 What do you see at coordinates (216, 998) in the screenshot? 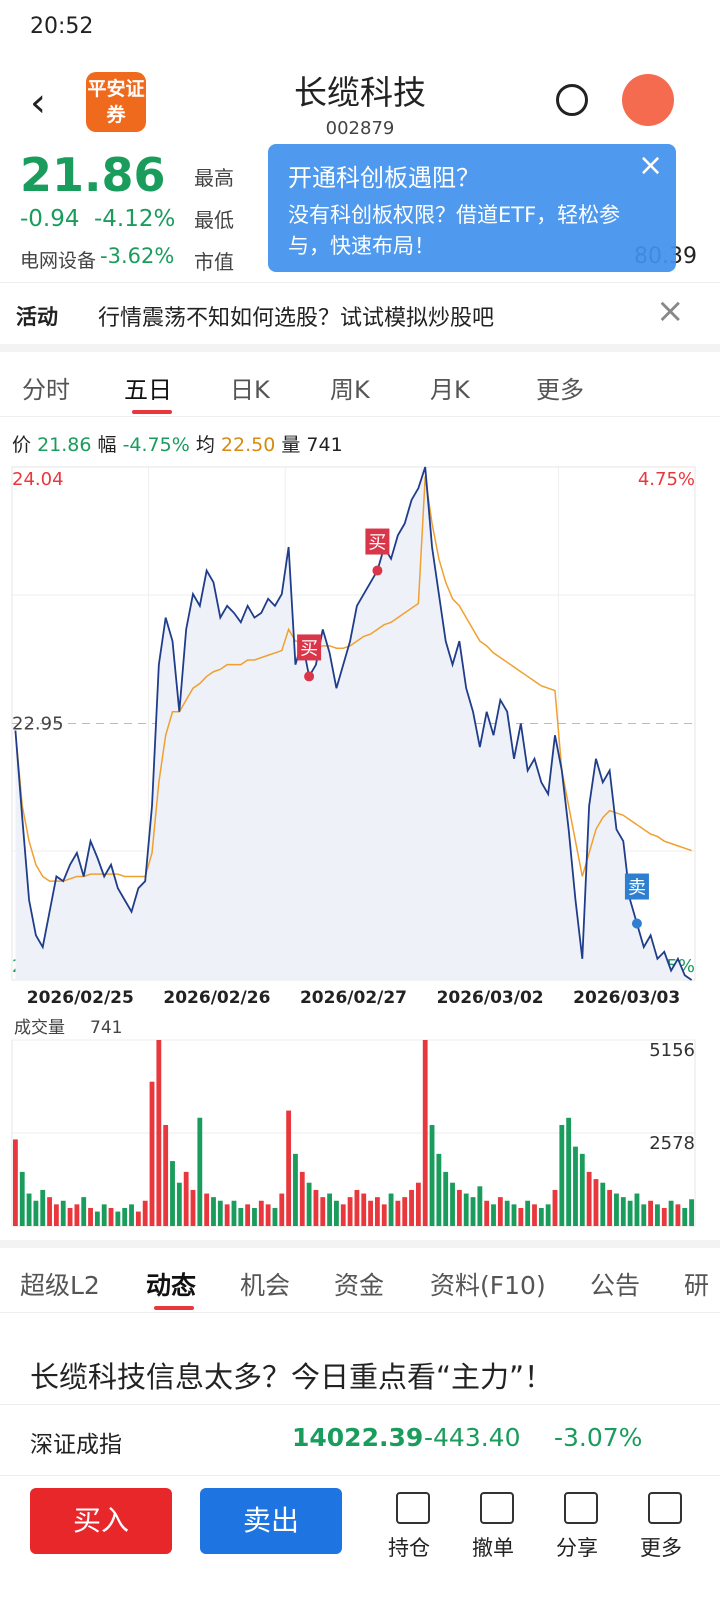
I see `x-tick-label: 2026/02/26` at bounding box center [216, 998].